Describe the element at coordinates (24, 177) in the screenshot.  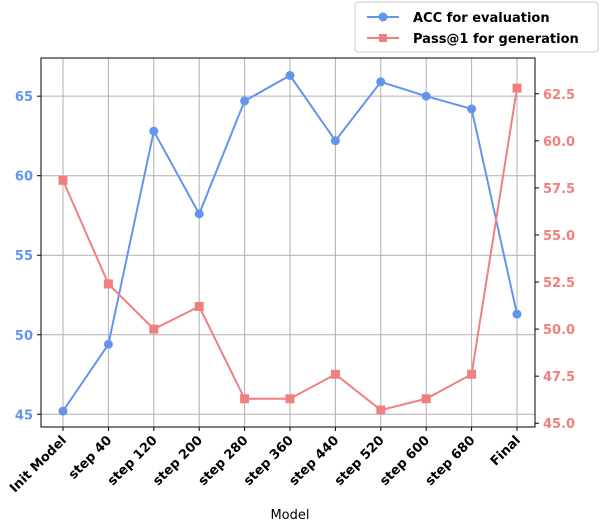
I see `left-tick-label: 60` at that location.